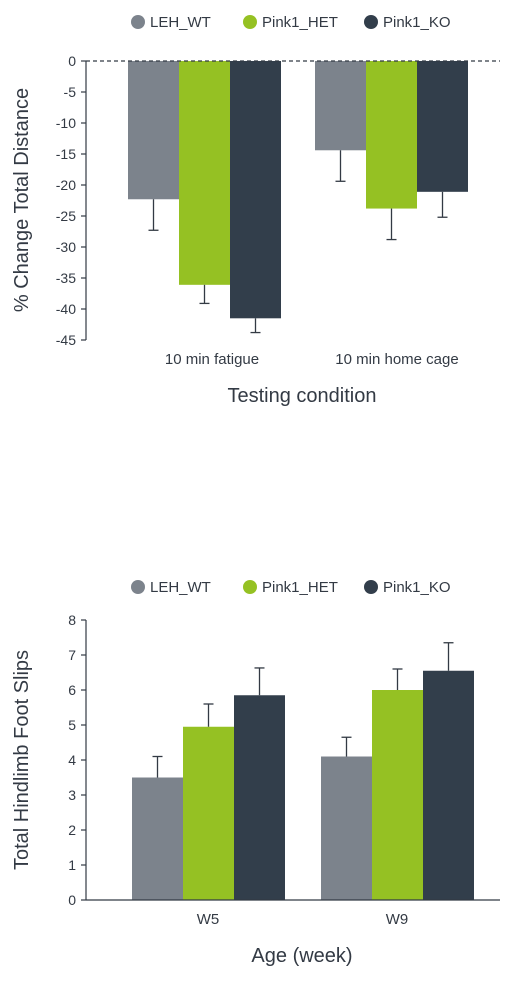 The image size is (524, 982). Describe the element at coordinates (66, 154) in the screenshot. I see `y-tick-label: -15` at that location.